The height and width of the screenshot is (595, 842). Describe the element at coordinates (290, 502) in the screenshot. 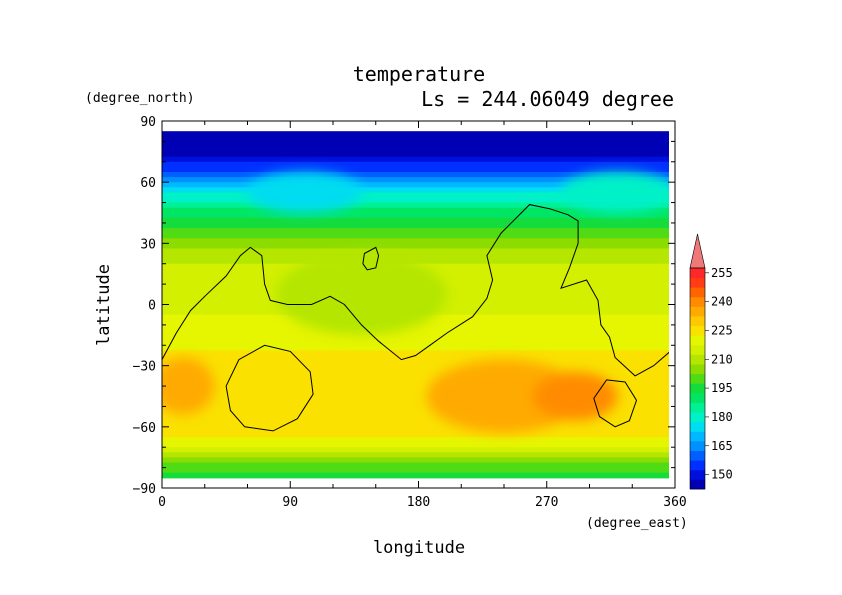

I see `x-tick-label: 90` at that location.